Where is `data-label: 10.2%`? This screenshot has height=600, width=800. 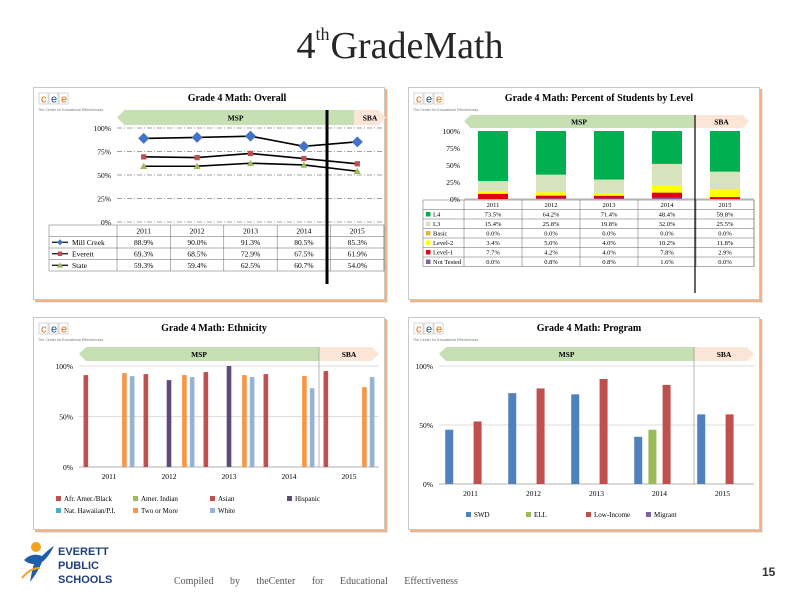 data-label: 10.2% is located at coordinates (667, 243).